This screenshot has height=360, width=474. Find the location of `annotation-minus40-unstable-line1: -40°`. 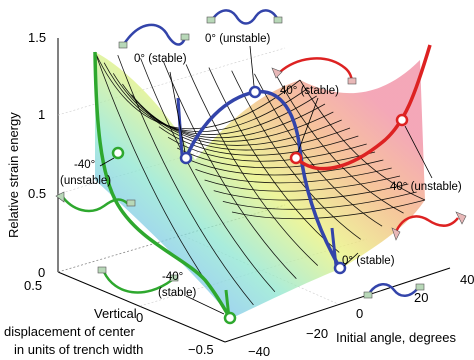

annotation-minus40-unstable-line1: -40° is located at coordinates (84, 165).